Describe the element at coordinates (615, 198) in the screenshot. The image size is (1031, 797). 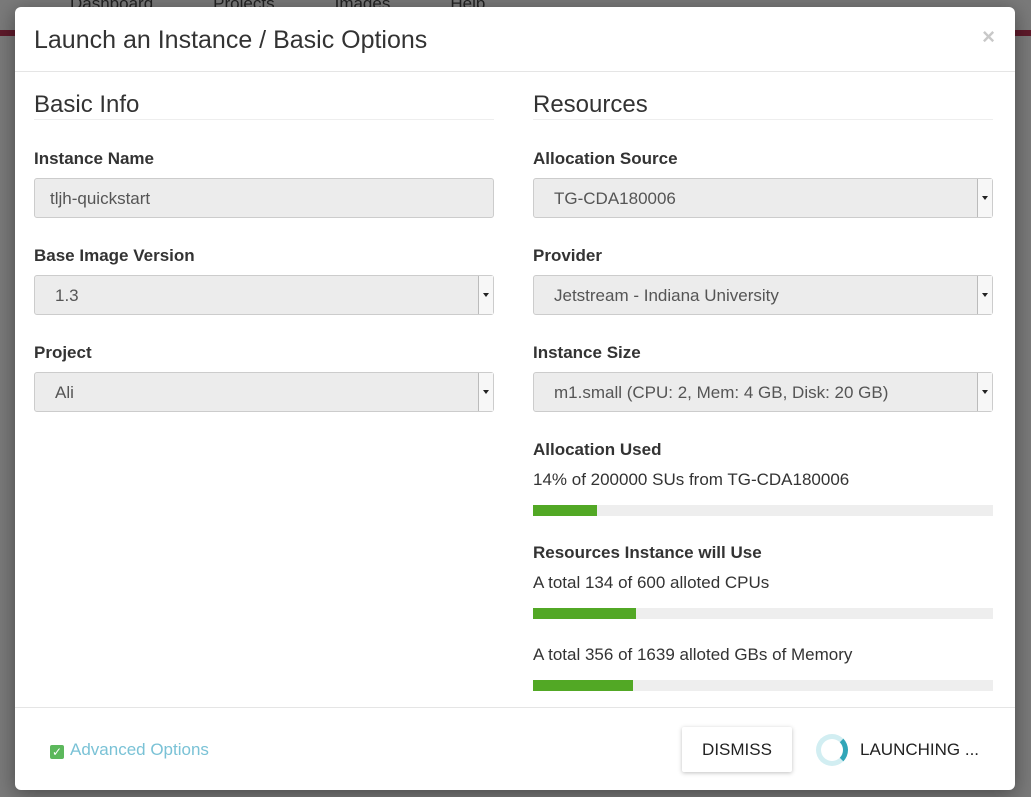
I see `allocation-source-value: TG-CDA180006` at that location.